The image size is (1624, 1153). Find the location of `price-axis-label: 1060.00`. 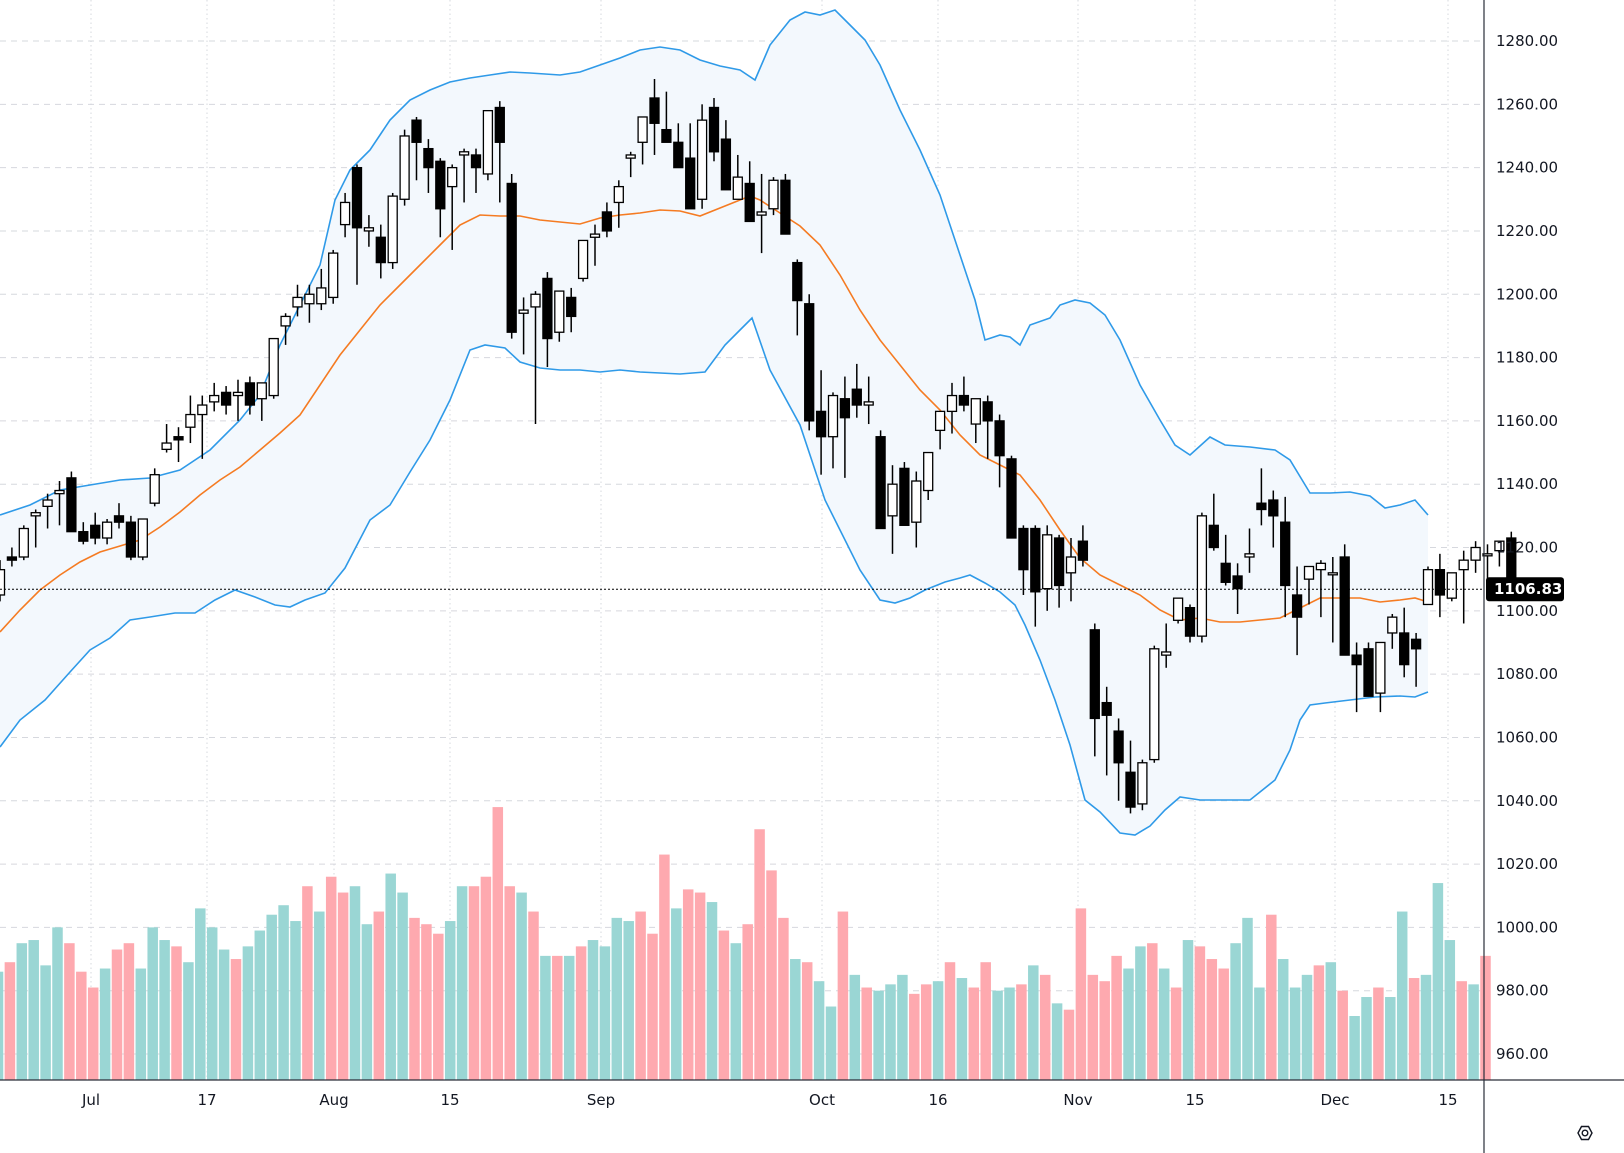

price-axis-label: 1060.00 is located at coordinates (1527, 737).